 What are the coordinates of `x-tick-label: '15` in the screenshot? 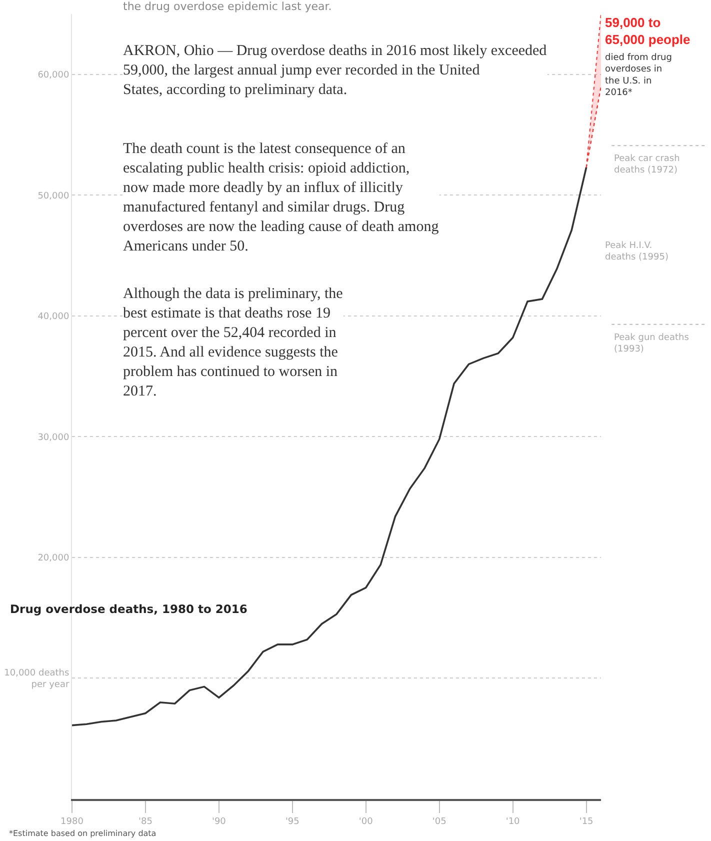 It's located at (586, 821).